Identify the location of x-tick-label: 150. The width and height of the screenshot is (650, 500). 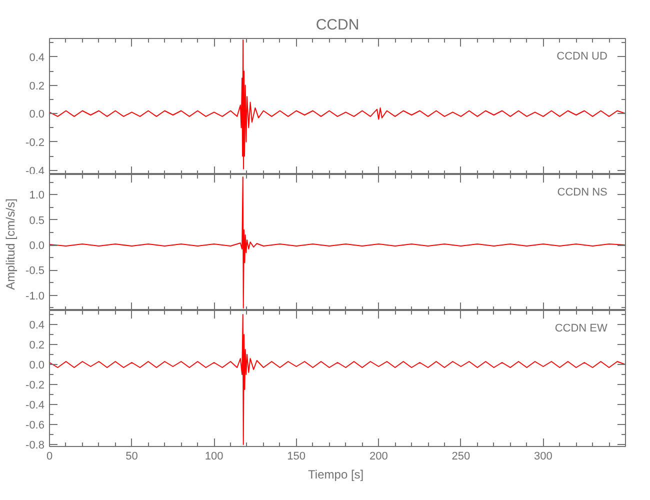
(296, 456).